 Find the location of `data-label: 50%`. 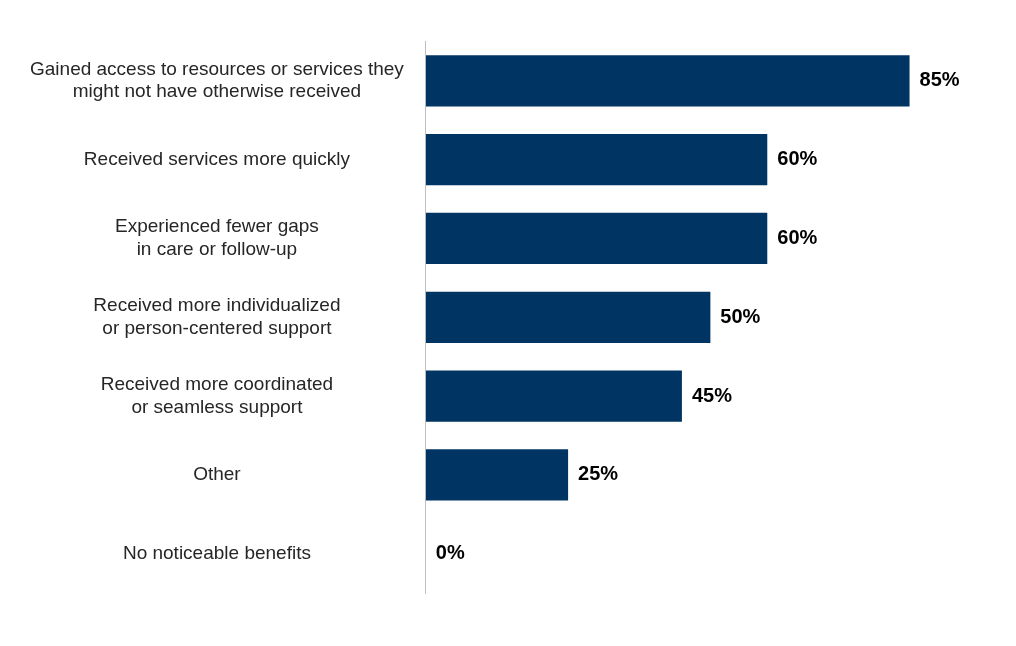

data-label: 50% is located at coordinates (740, 315).